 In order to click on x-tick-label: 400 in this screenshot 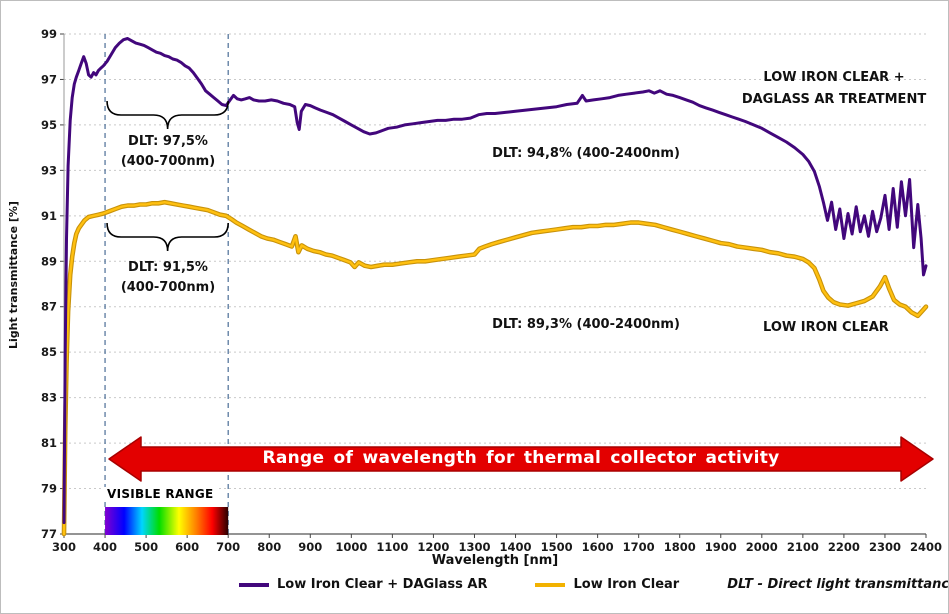, I will do `click(105, 547)`.